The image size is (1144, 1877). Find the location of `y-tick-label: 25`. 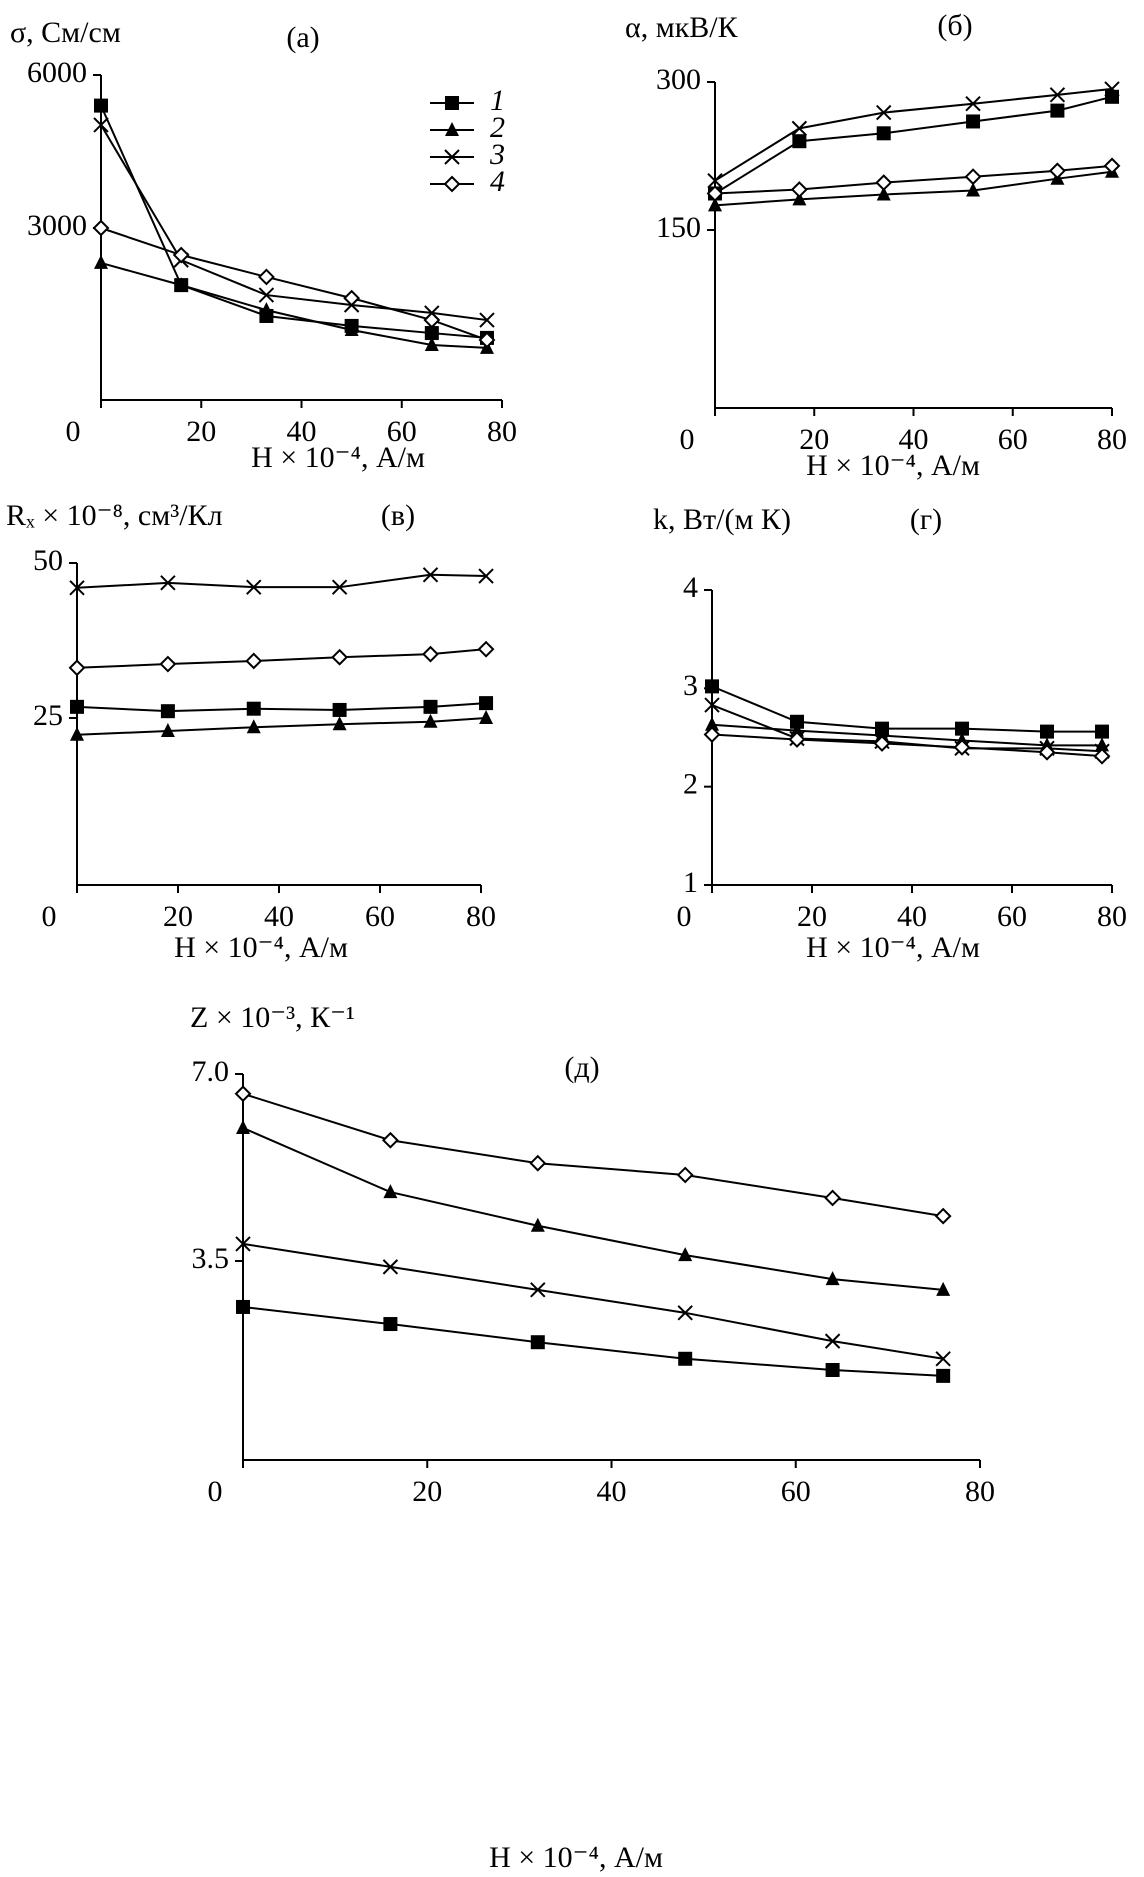

y-tick-label: 25 is located at coordinates (48, 715).